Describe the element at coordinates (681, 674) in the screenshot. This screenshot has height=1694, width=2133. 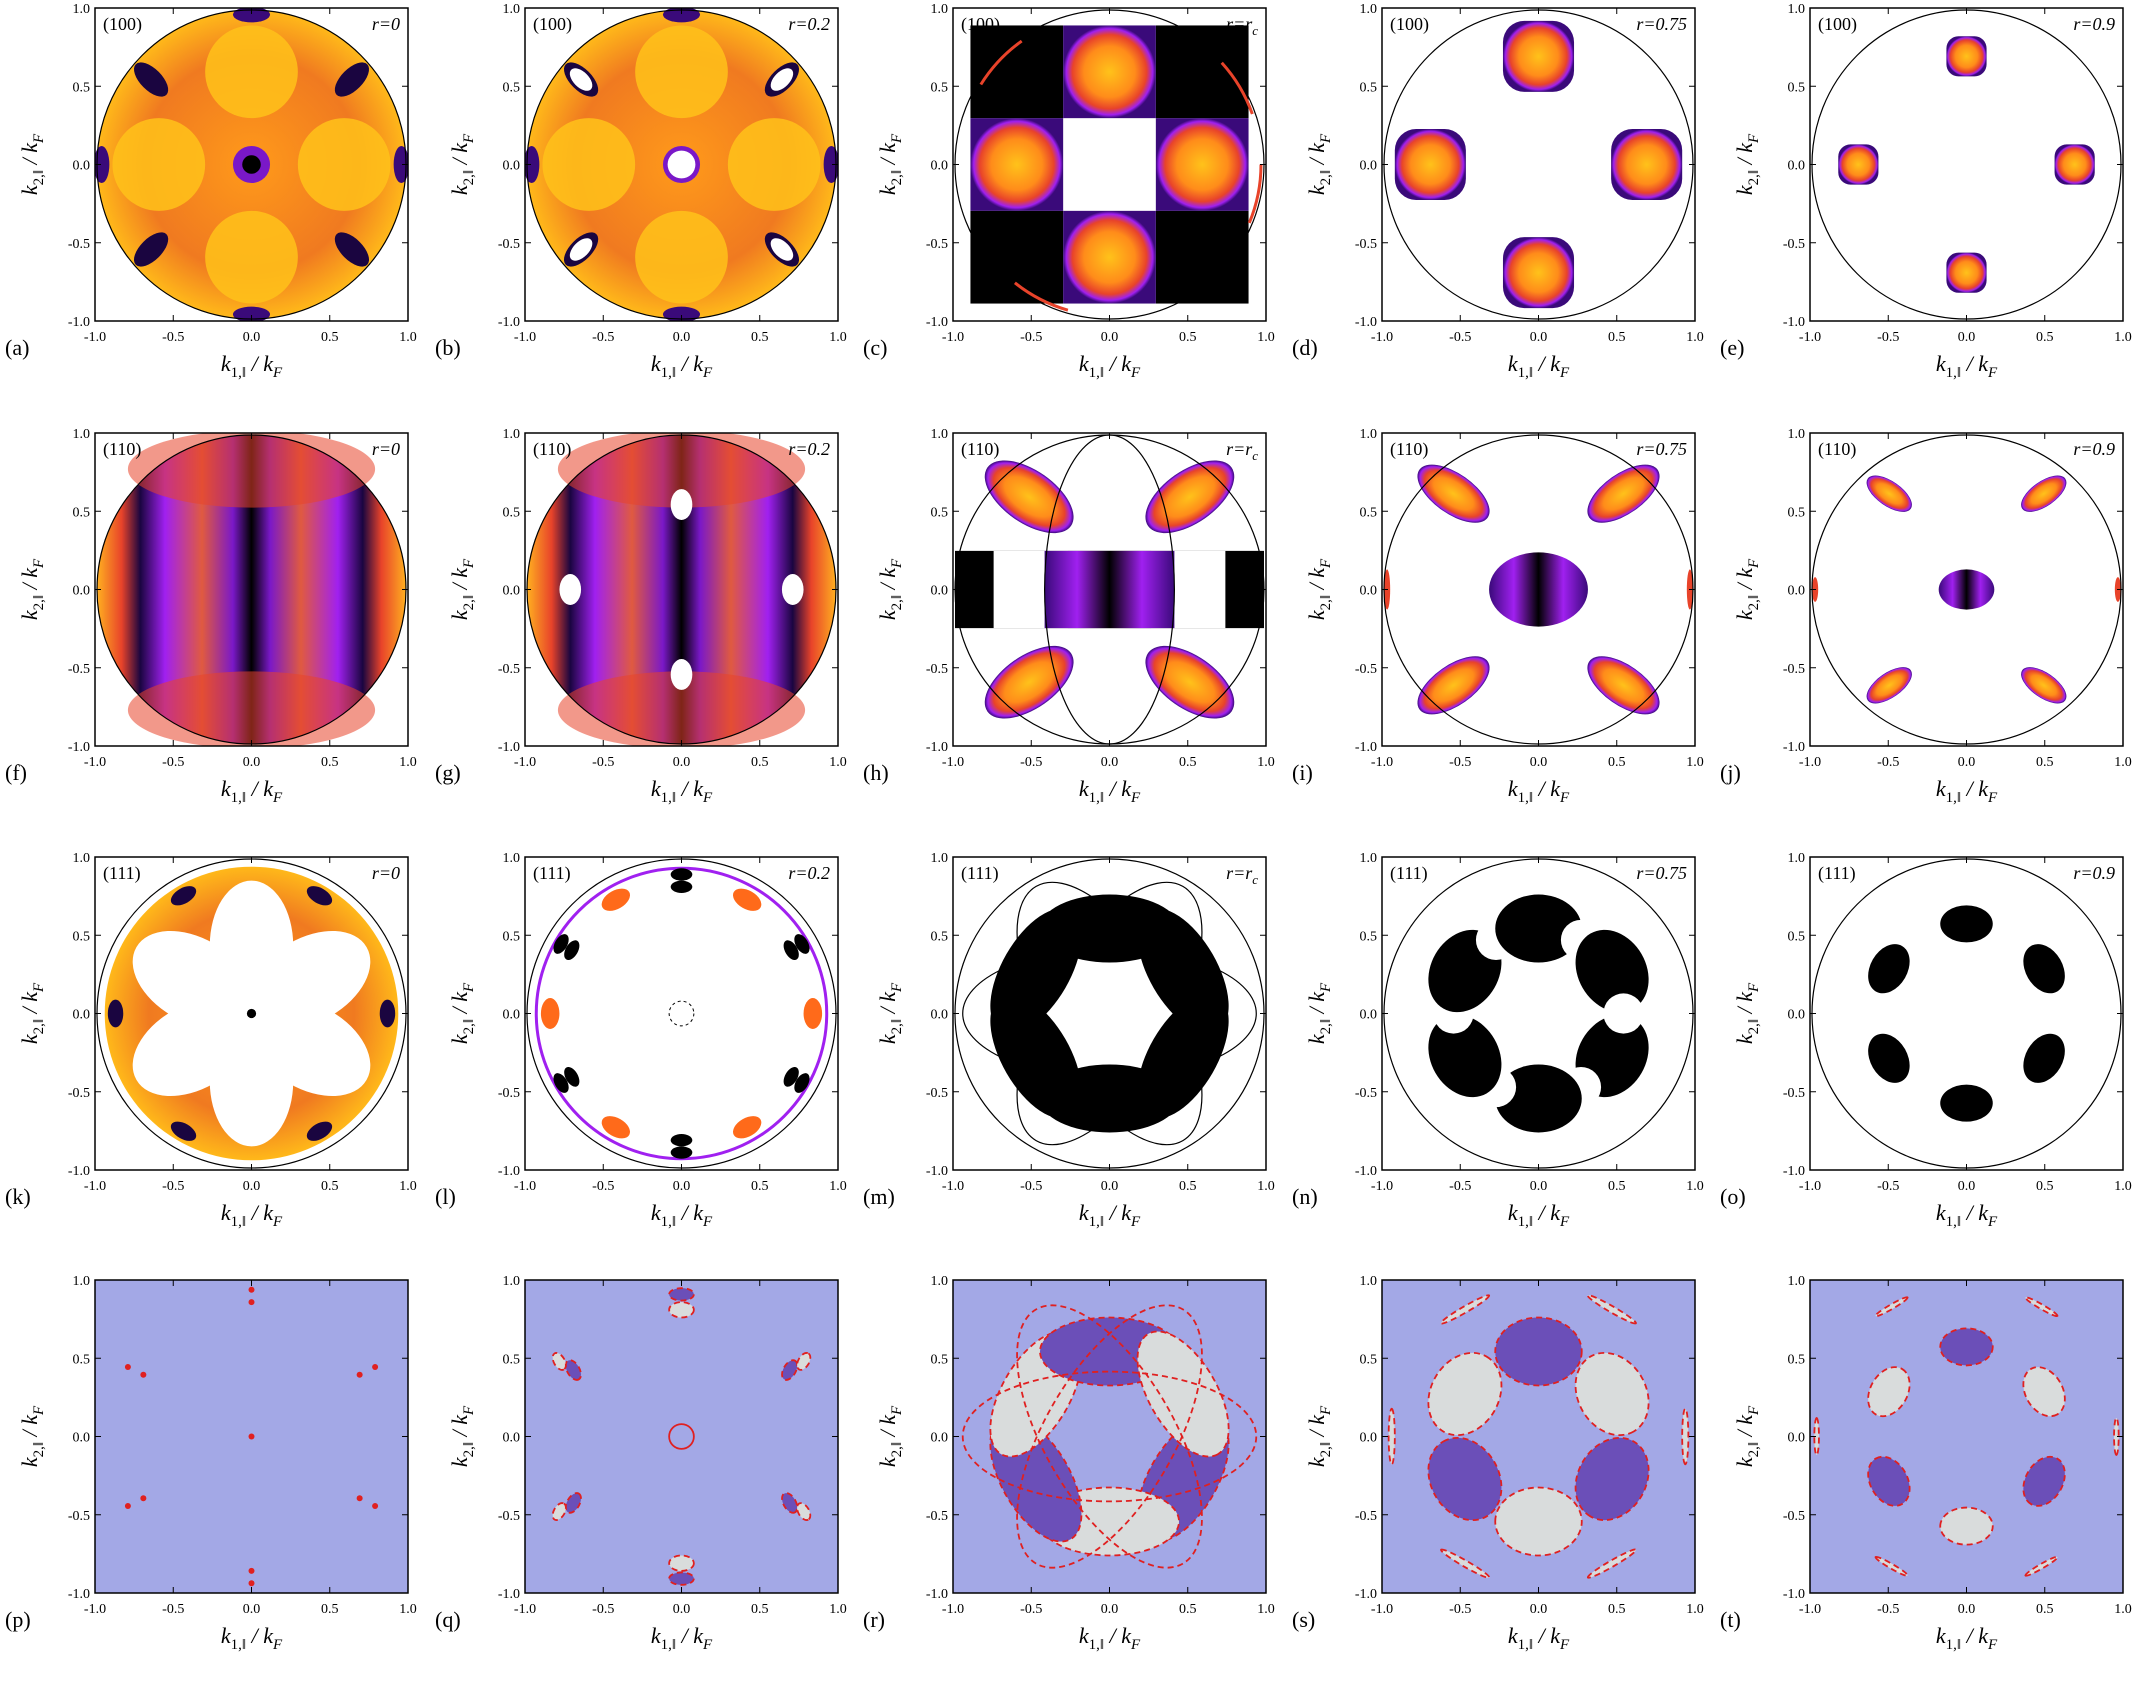
I see `hole` at that location.